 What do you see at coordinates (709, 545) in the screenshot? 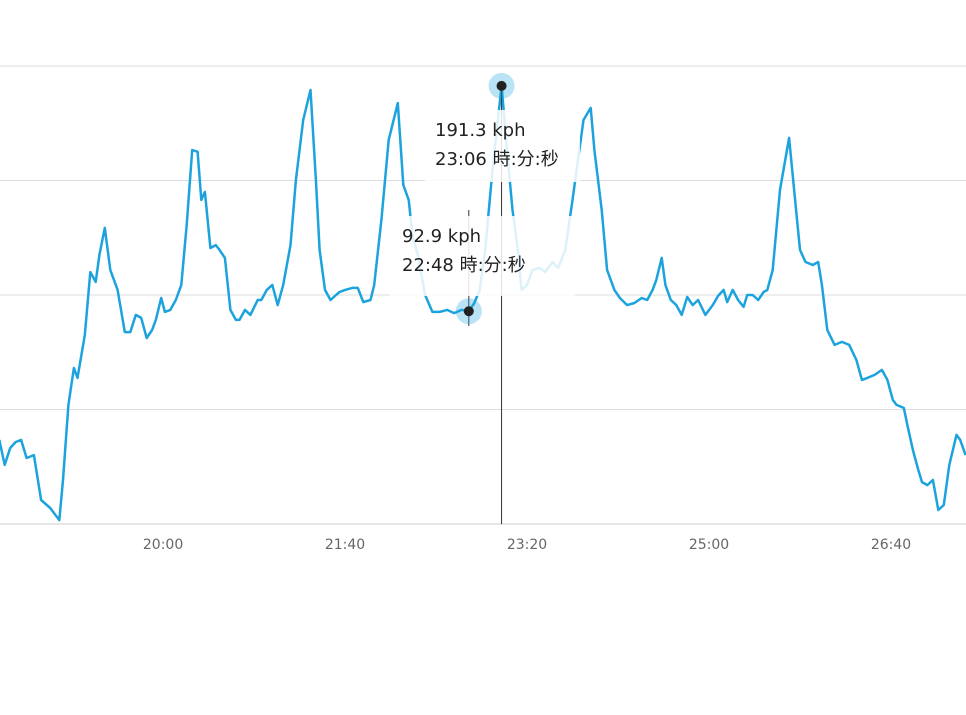
I see `x-tick-label: 25:00` at bounding box center [709, 545].